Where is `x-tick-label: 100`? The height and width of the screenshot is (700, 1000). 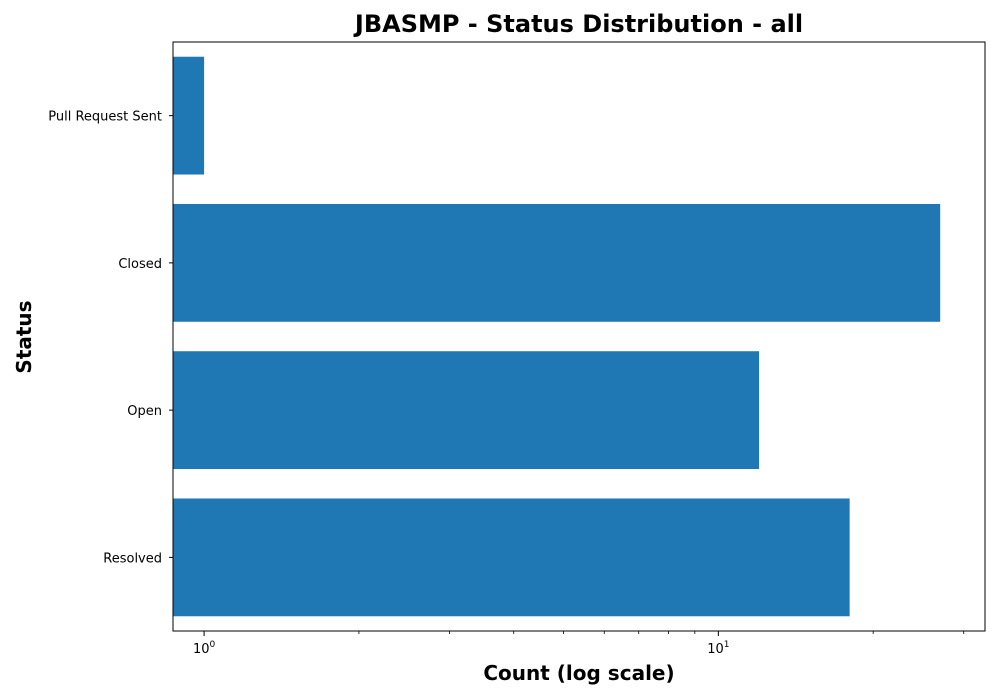 x-tick-label: 100 is located at coordinates (204, 648).